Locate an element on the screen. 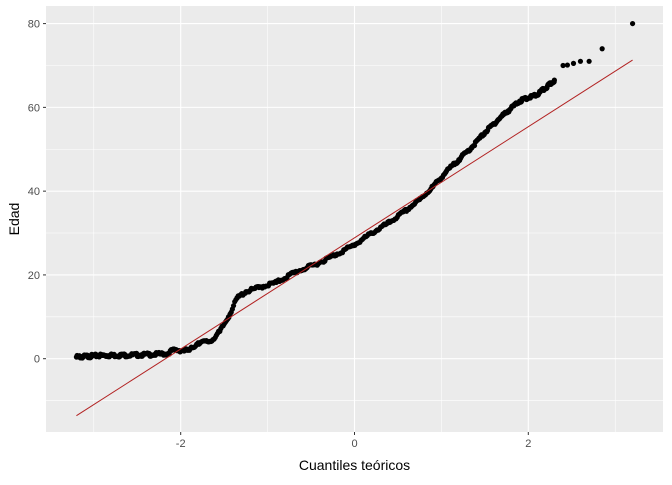 The image size is (672, 485). y-axis: 0 20 40 60 80 is located at coordinates (37, 192).